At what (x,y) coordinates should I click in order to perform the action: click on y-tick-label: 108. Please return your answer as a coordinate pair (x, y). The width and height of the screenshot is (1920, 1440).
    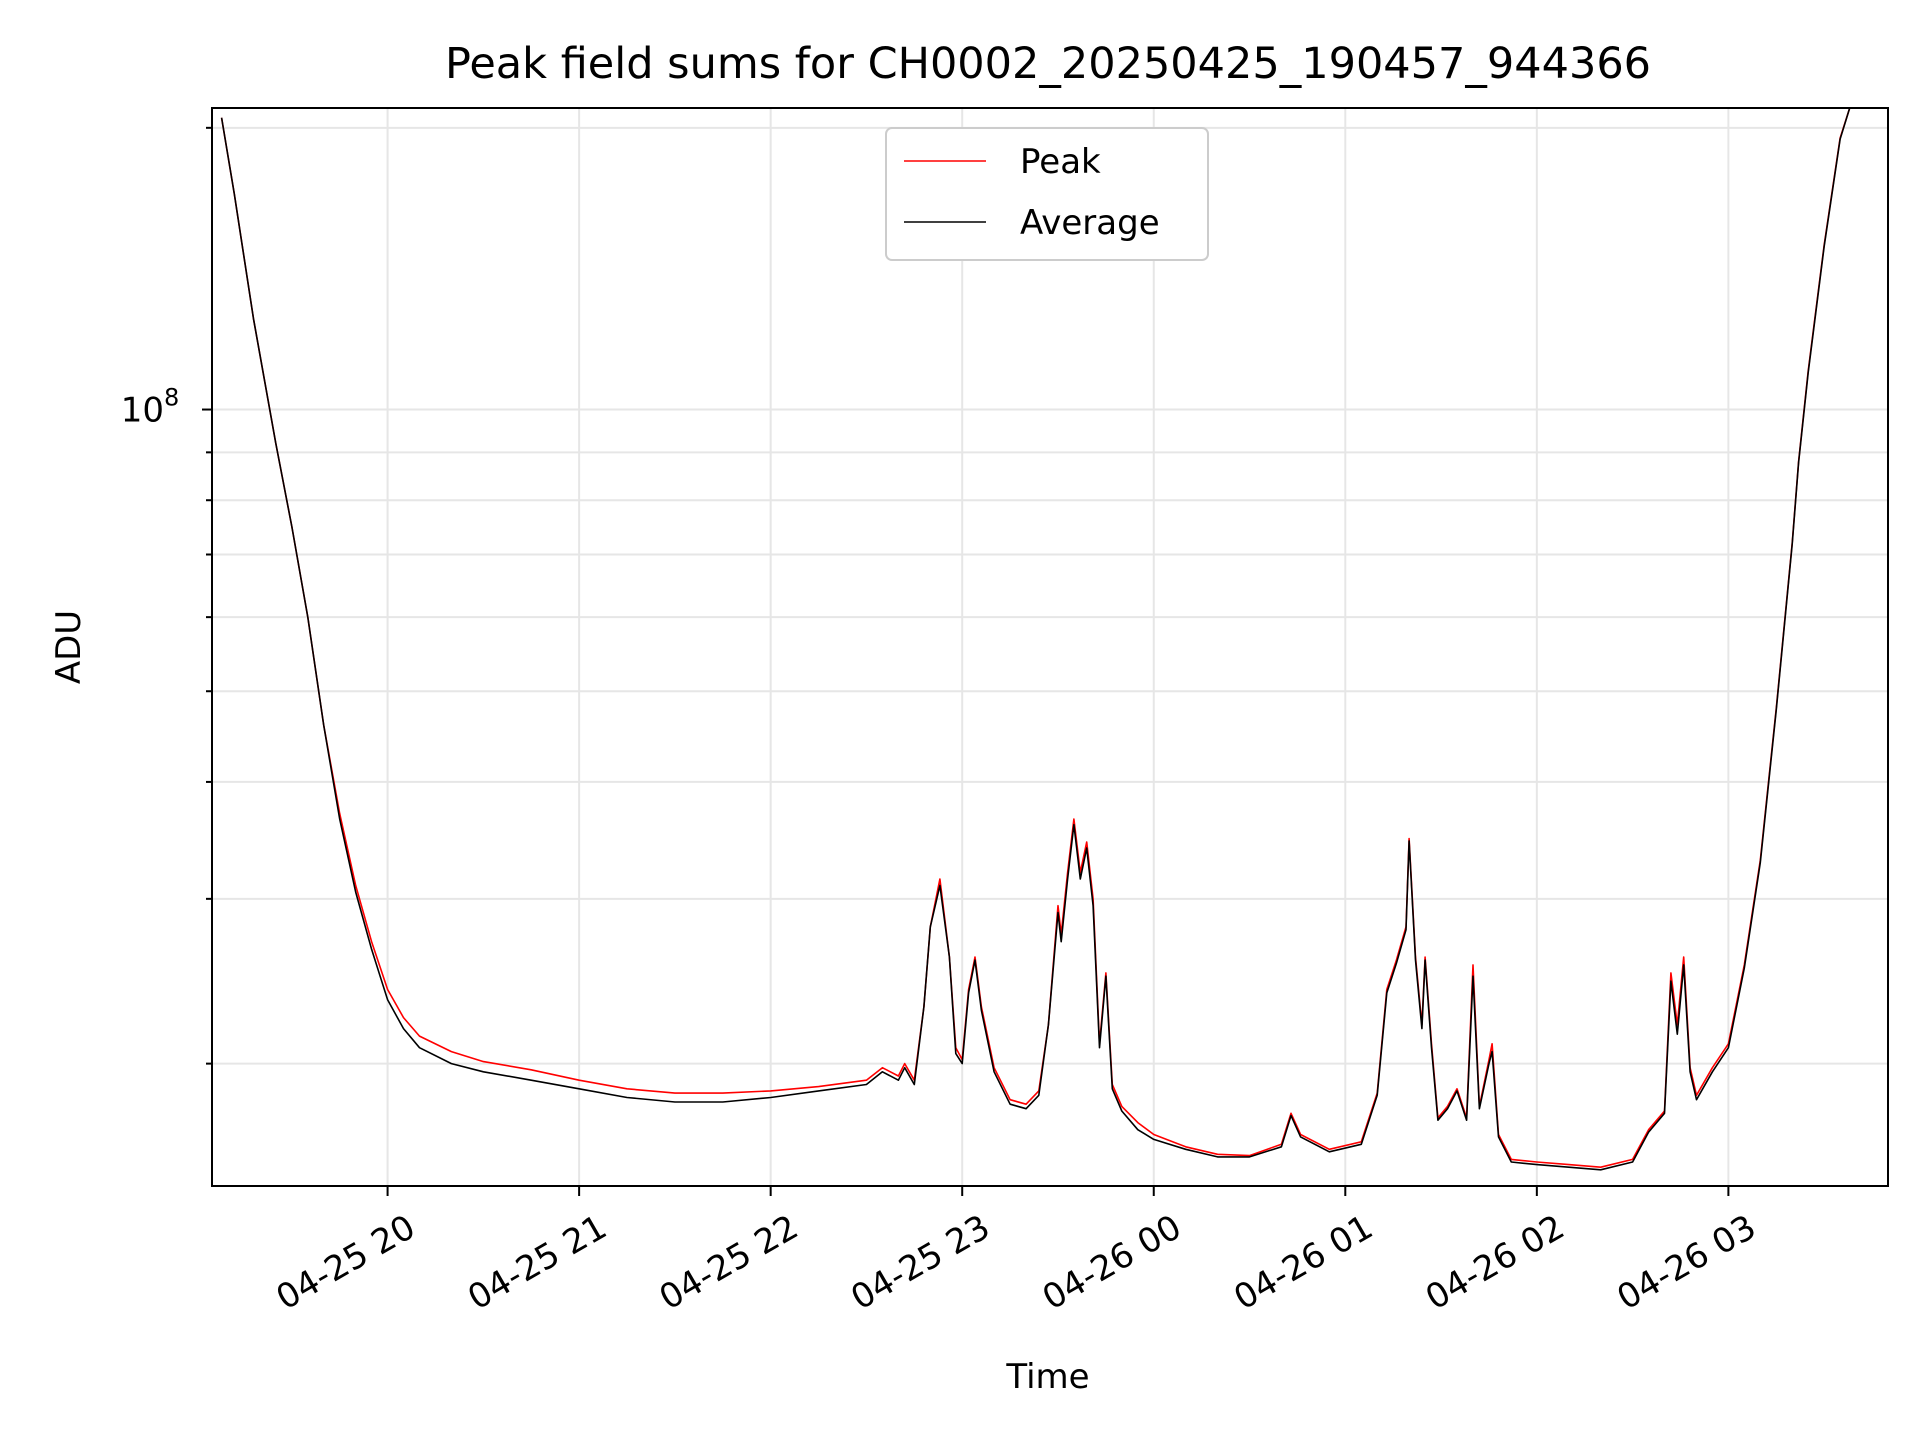
    Looking at the image, I should click on (150, 407).